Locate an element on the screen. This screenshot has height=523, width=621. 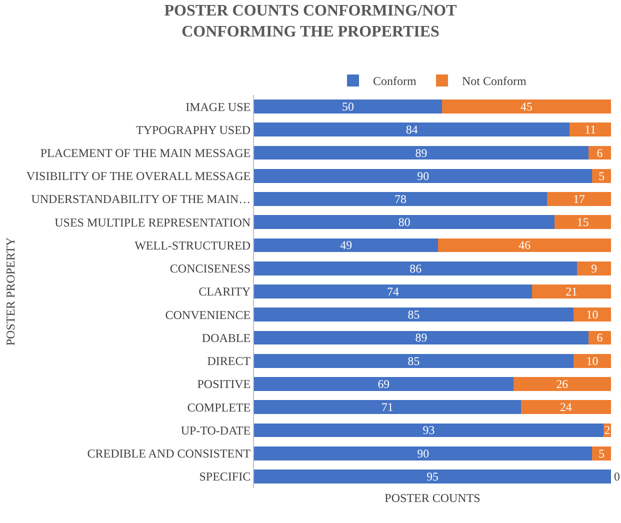
y-tick-label: IMAGE USE is located at coordinates (218, 107).